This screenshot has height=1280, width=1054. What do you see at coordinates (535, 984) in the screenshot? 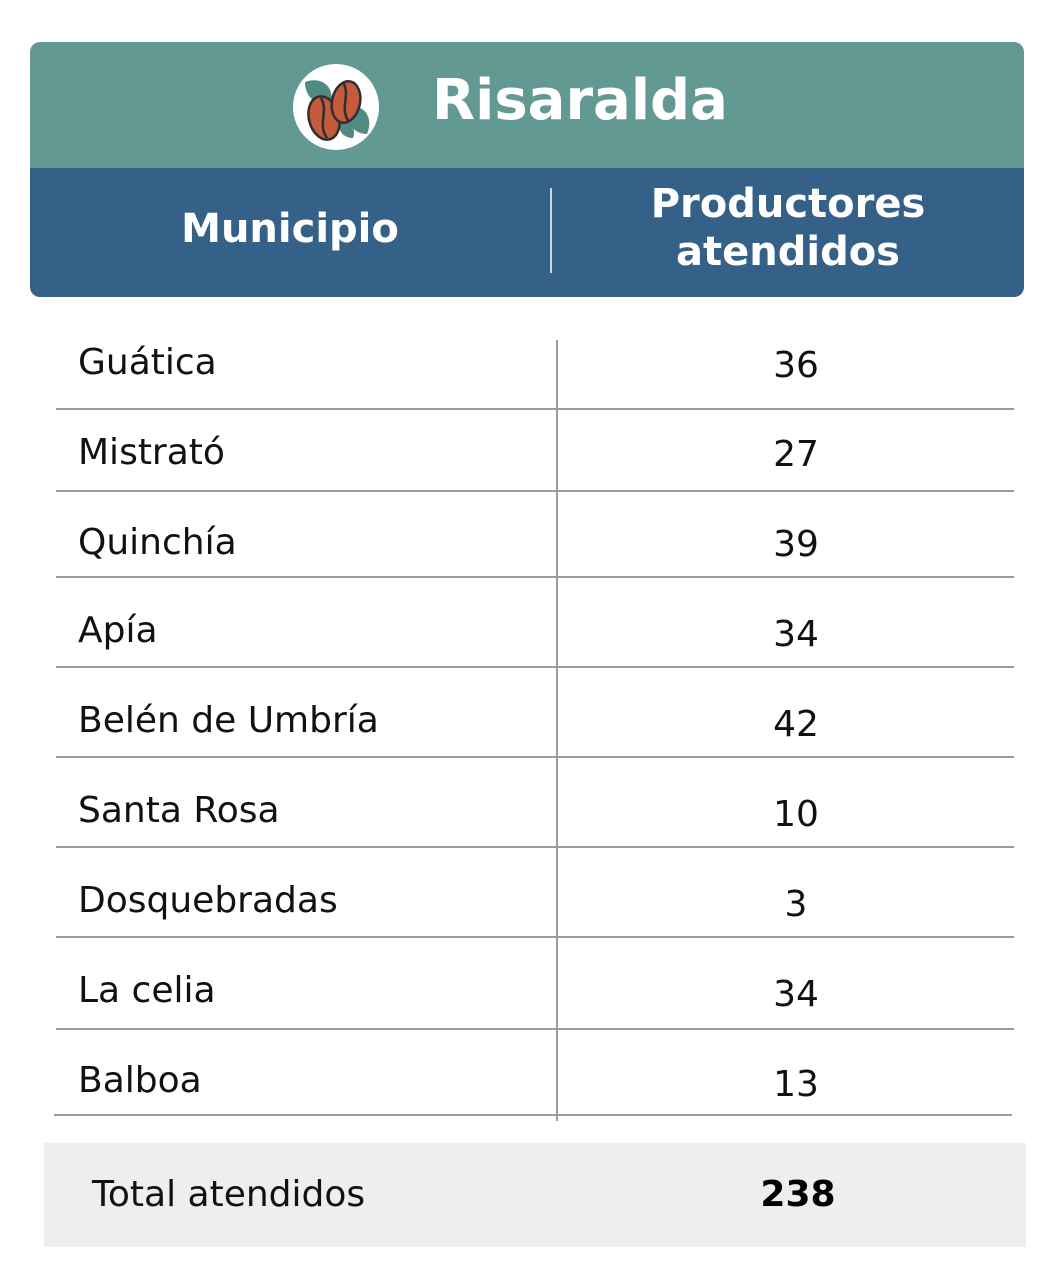
I see `table-row: La celia 34` at bounding box center [535, 984].